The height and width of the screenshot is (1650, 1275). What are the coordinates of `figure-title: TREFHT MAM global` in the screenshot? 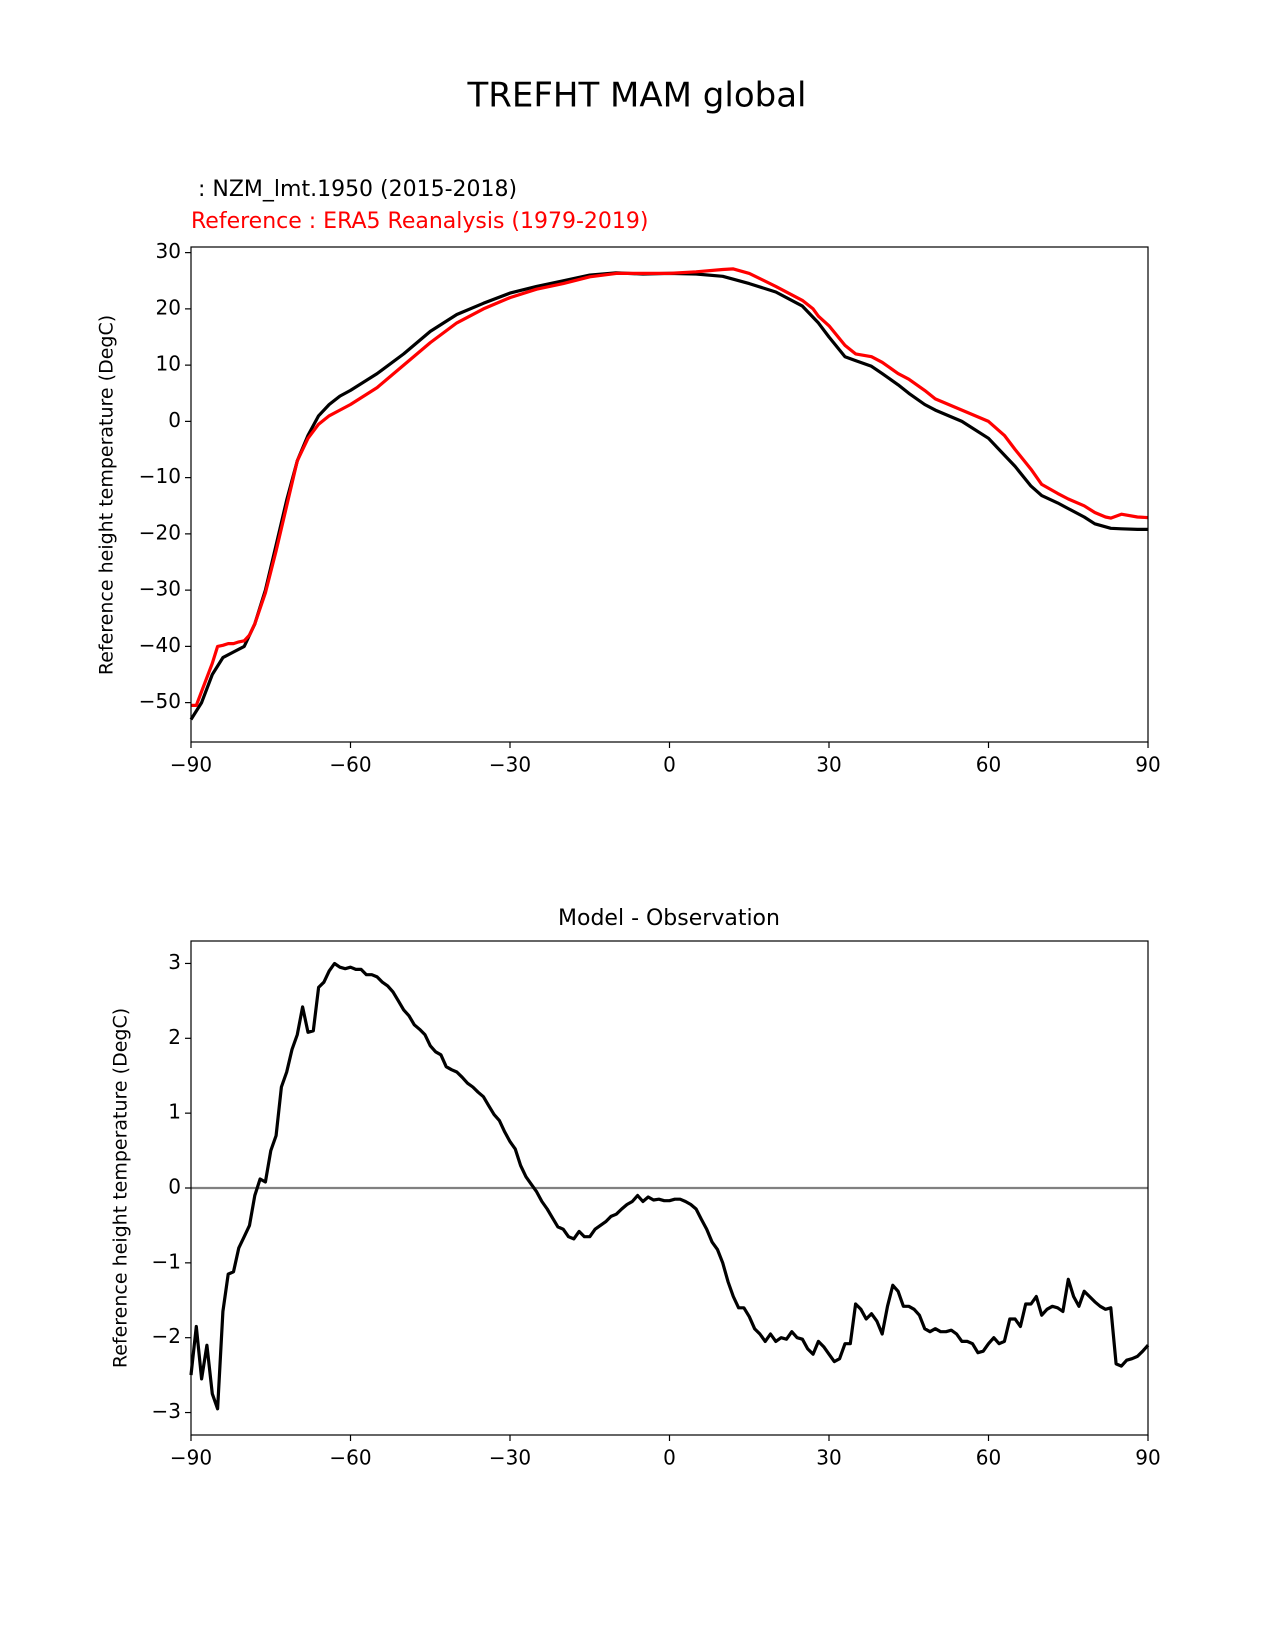 It's located at (636, 96).